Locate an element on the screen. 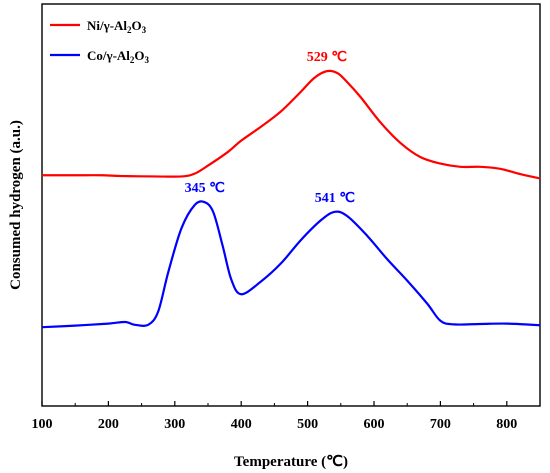  legend-label-ni: Ni/γ-Al2O3 is located at coordinates (117, 26).